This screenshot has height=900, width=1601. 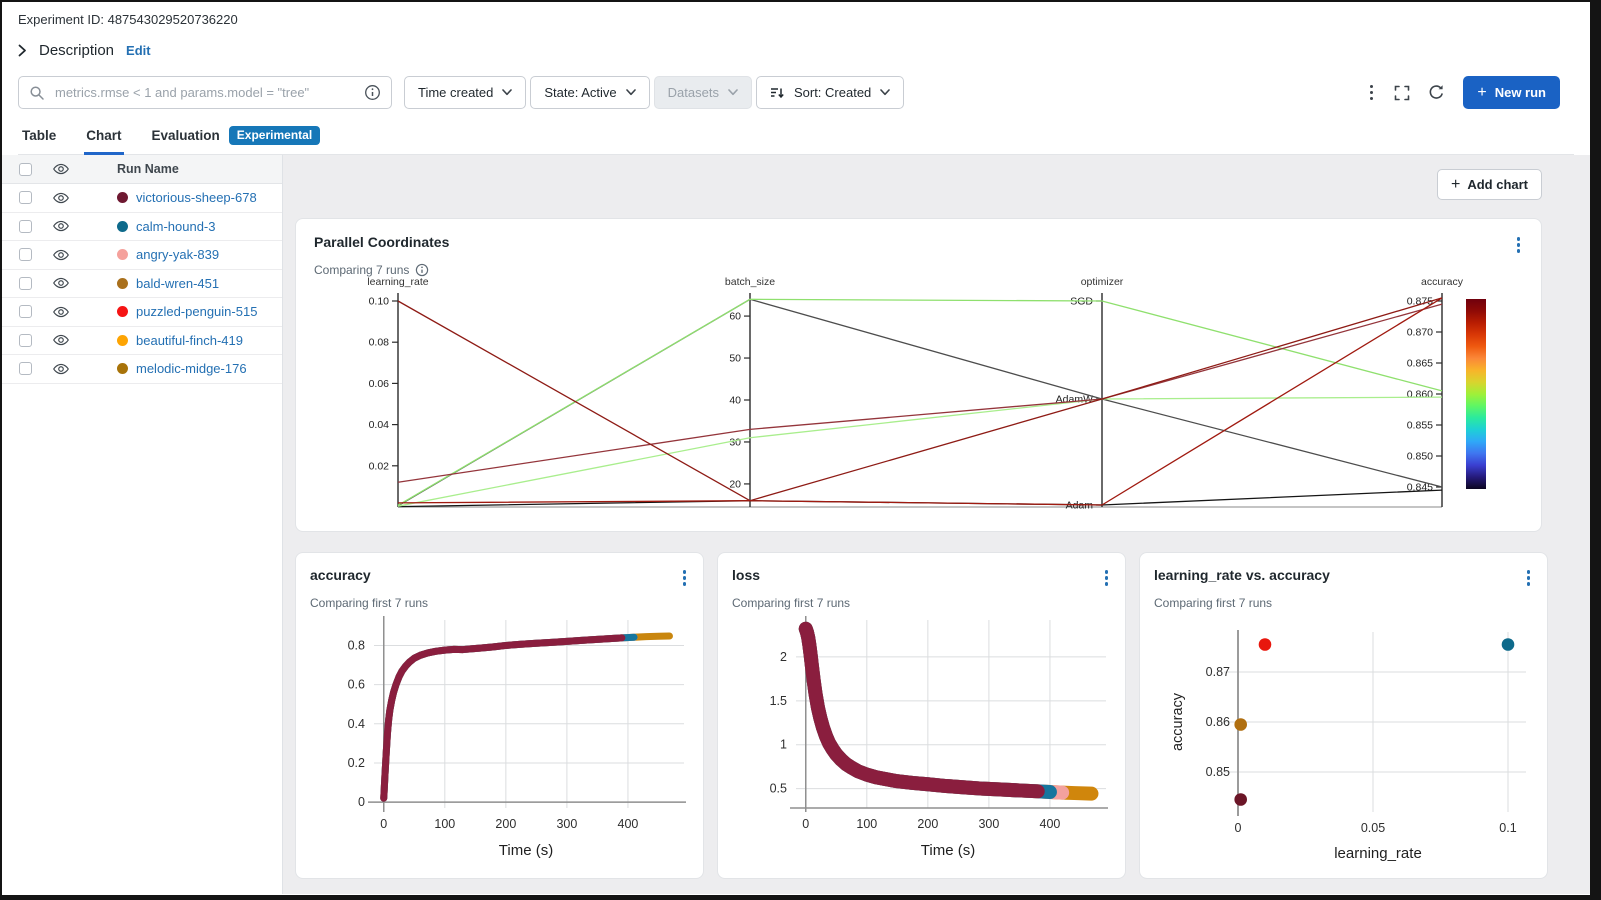 I want to click on accuracy-card-menu-button, so click(x=685, y=578).